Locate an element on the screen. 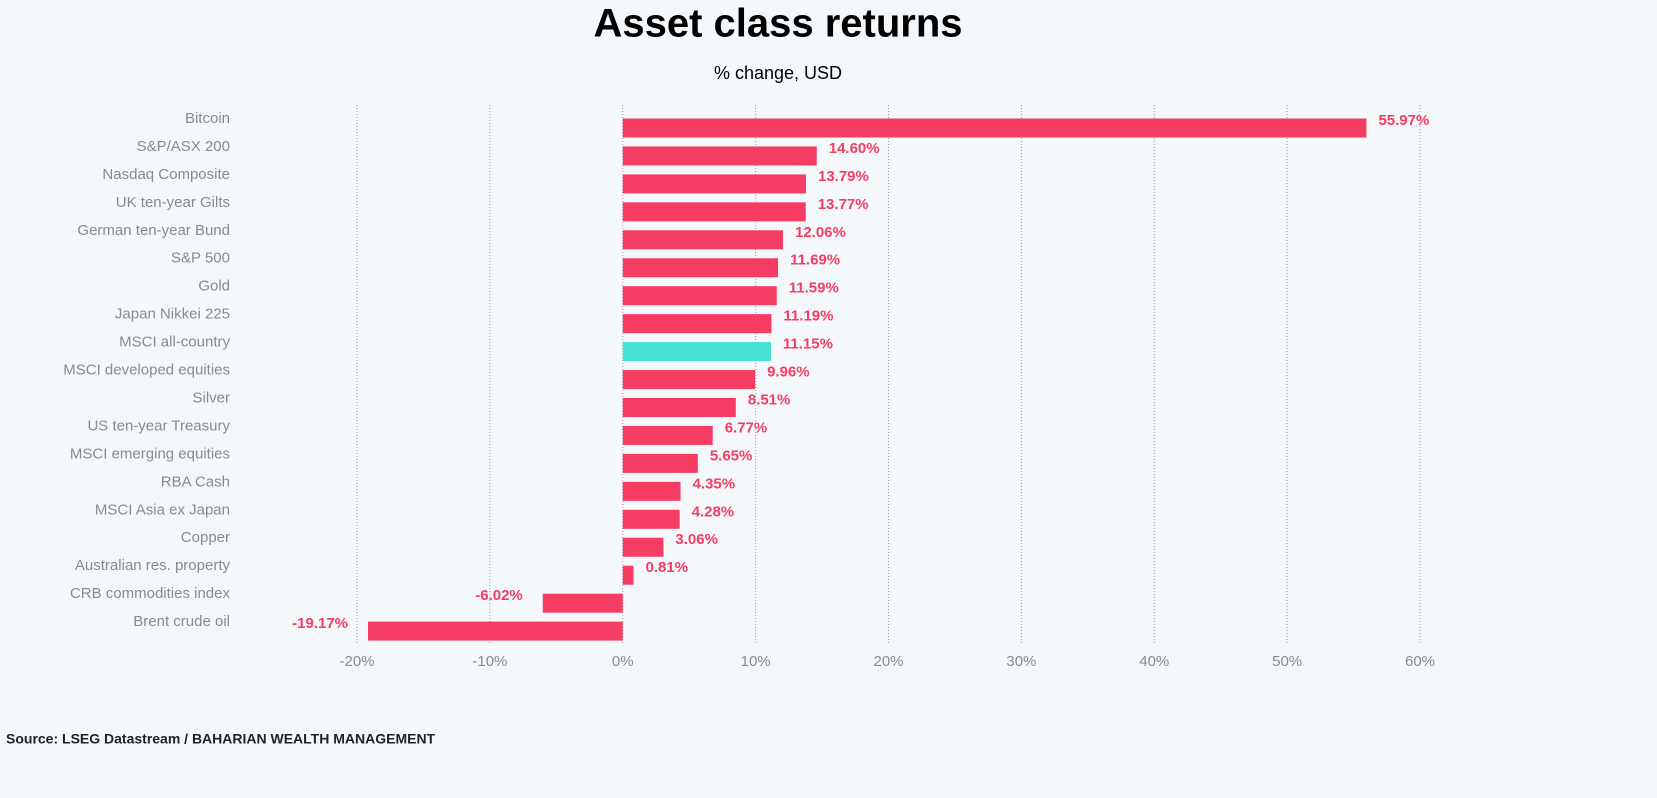 This screenshot has width=1657, height=798. value-label: -19.17% is located at coordinates (320, 623).